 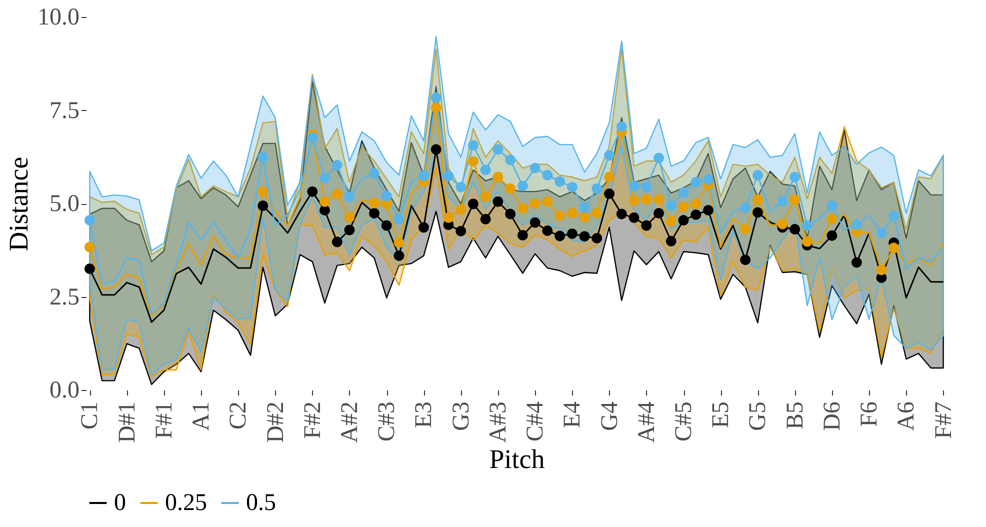 What do you see at coordinates (684, 422) in the screenshot?
I see `x-tick-label: C#5` at bounding box center [684, 422].